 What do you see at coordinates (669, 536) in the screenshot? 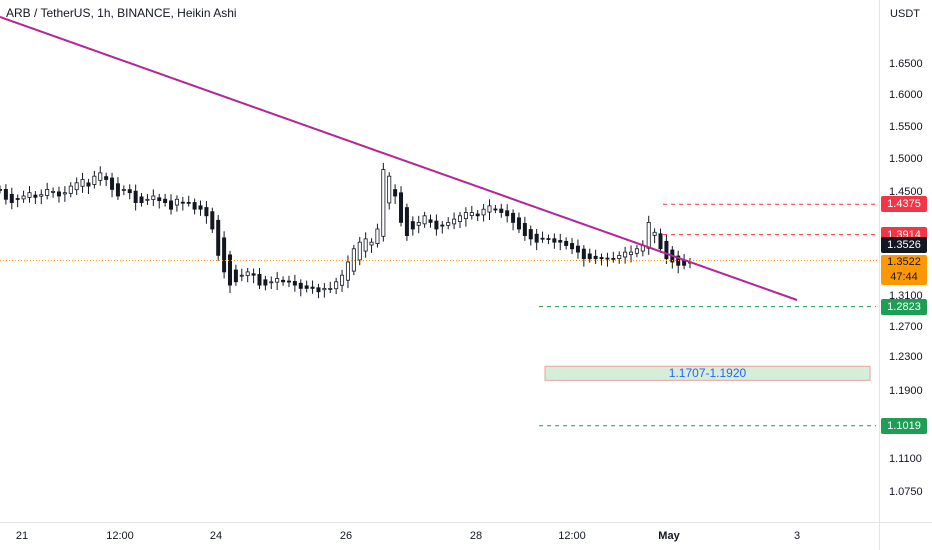
I see `x-tick-label: May` at bounding box center [669, 536].